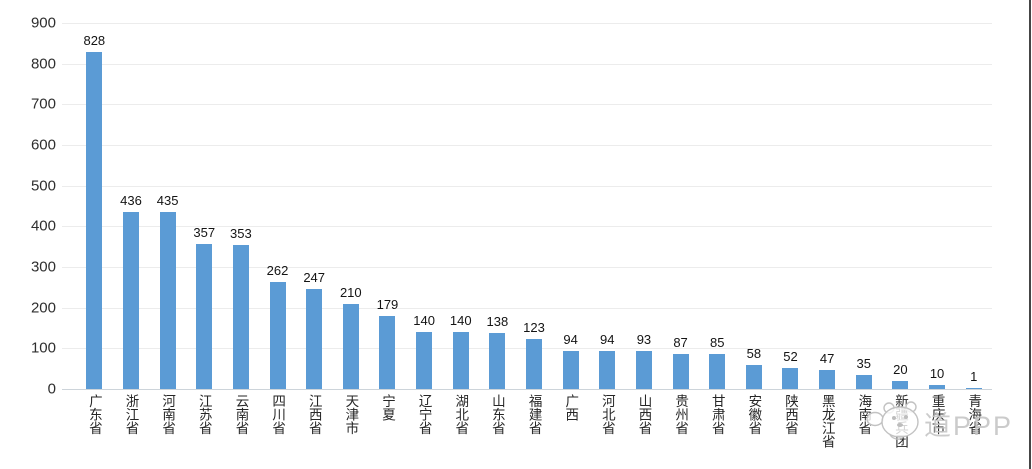 This screenshot has height=469, width=1032. What do you see at coordinates (827, 358) in the screenshot?
I see `bar-value-label: 47` at bounding box center [827, 358].